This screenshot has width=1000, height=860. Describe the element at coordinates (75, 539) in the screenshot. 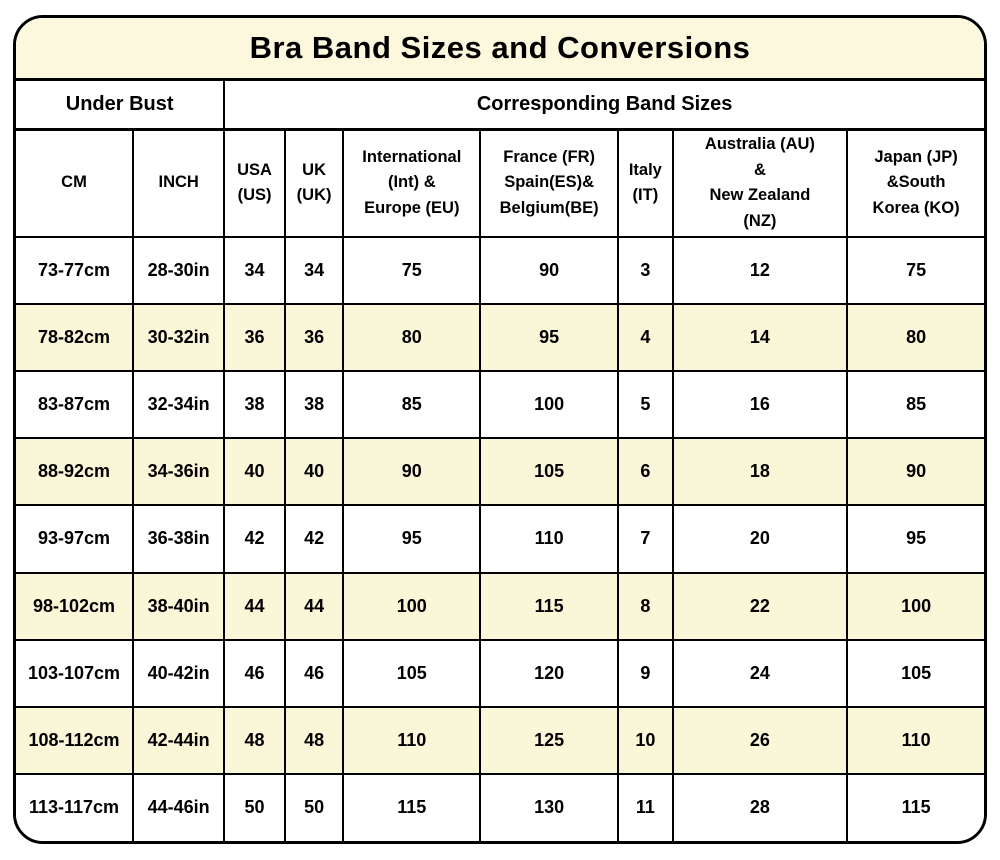

I see `table-cell: 93-97cm` at that location.